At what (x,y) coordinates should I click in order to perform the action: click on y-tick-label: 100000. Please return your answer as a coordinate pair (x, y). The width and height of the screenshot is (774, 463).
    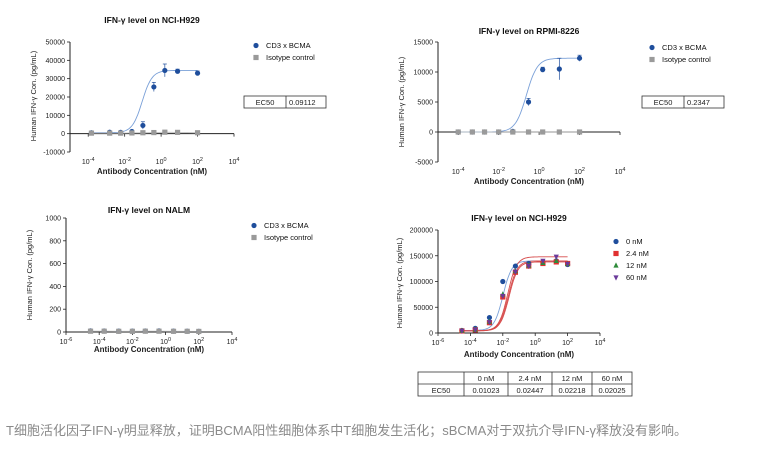
    Looking at the image, I should click on (421, 282).